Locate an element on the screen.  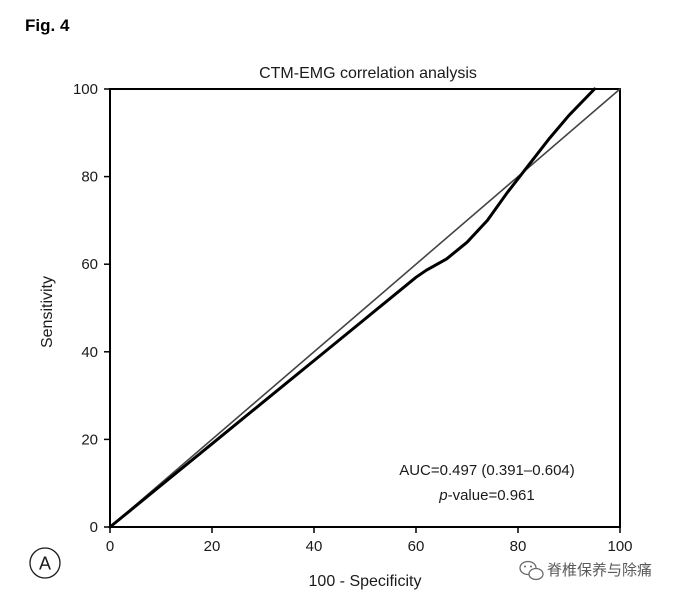
y-tick-label: 0 is located at coordinates (94, 527).